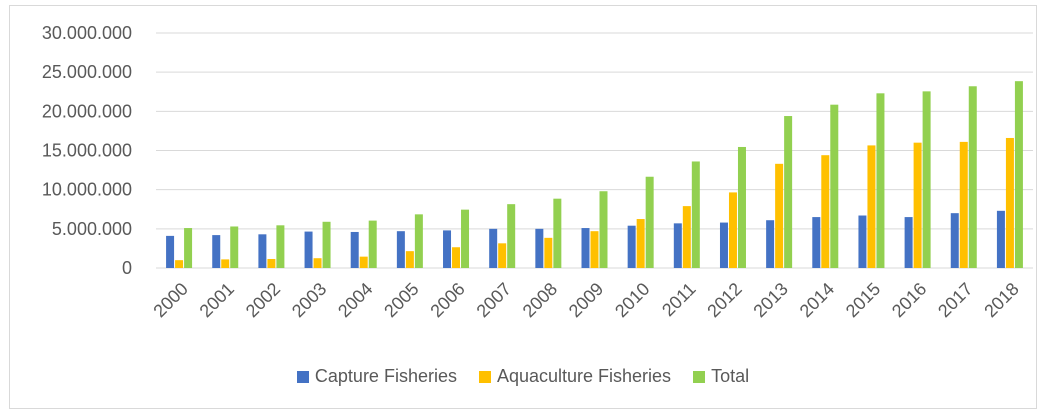 The width and height of the screenshot is (1046, 414). What do you see at coordinates (317, 263) in the screenshot?
I see `bar-aquaculture-fisheries-2003` at bounding box center [317, 263].